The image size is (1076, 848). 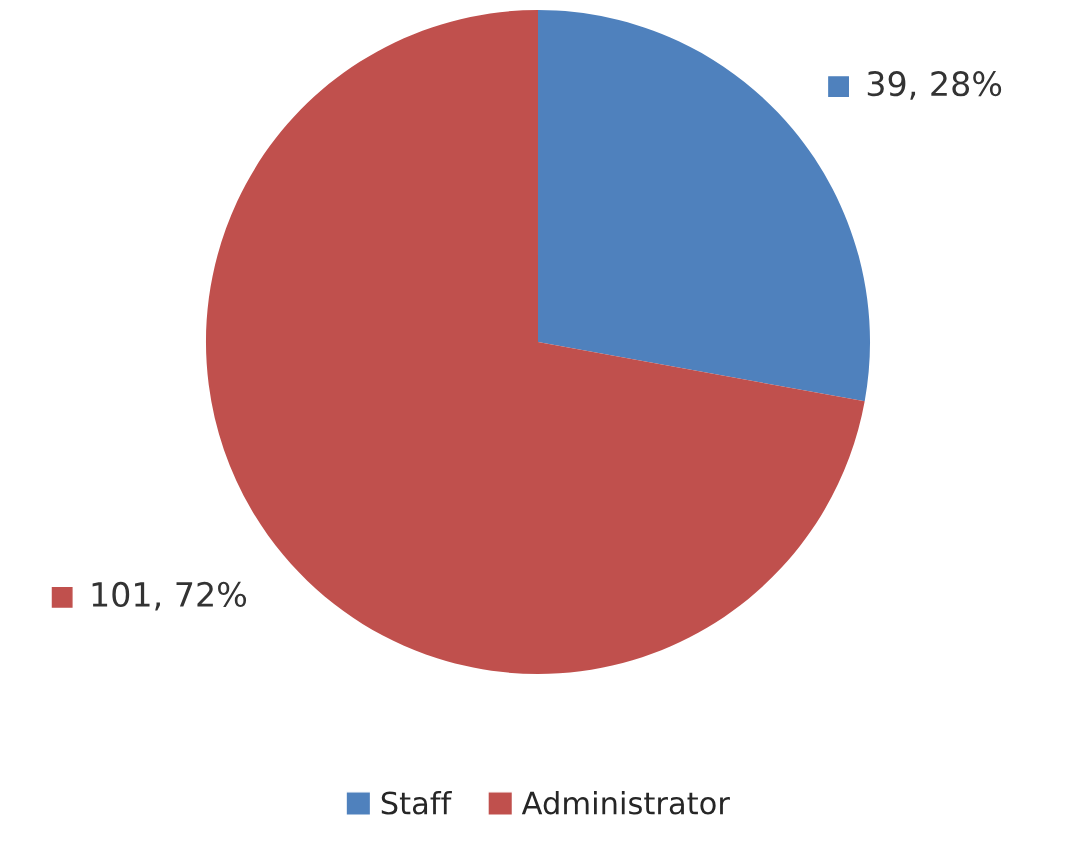 What do you see at coordinates (934, 85) in the screenshot?
I see `data-label: 39, 28%` at bounding box center [934, 85].